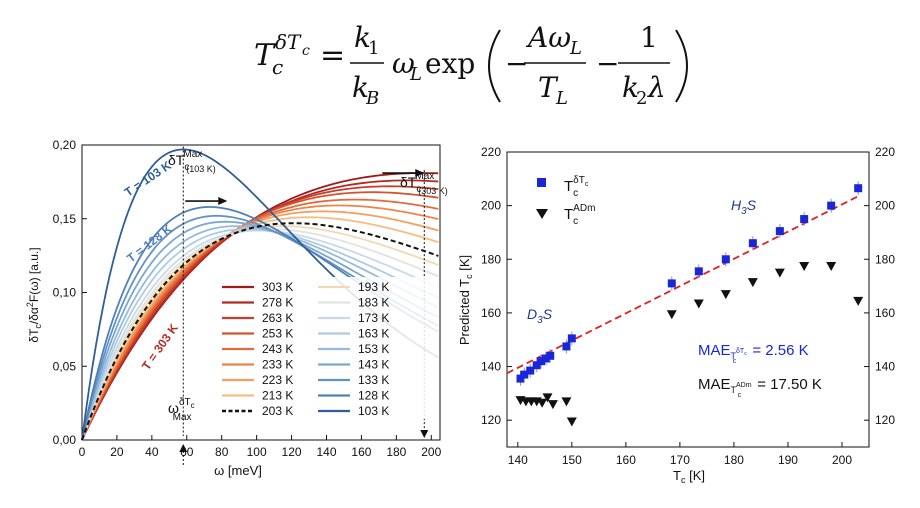 The height and width of the screenshot is (508, 920). What do you see at coordinates (277, 411) in the screenshot?
I see `left-legend-label: 203 K` at bounding box center [277, 411].